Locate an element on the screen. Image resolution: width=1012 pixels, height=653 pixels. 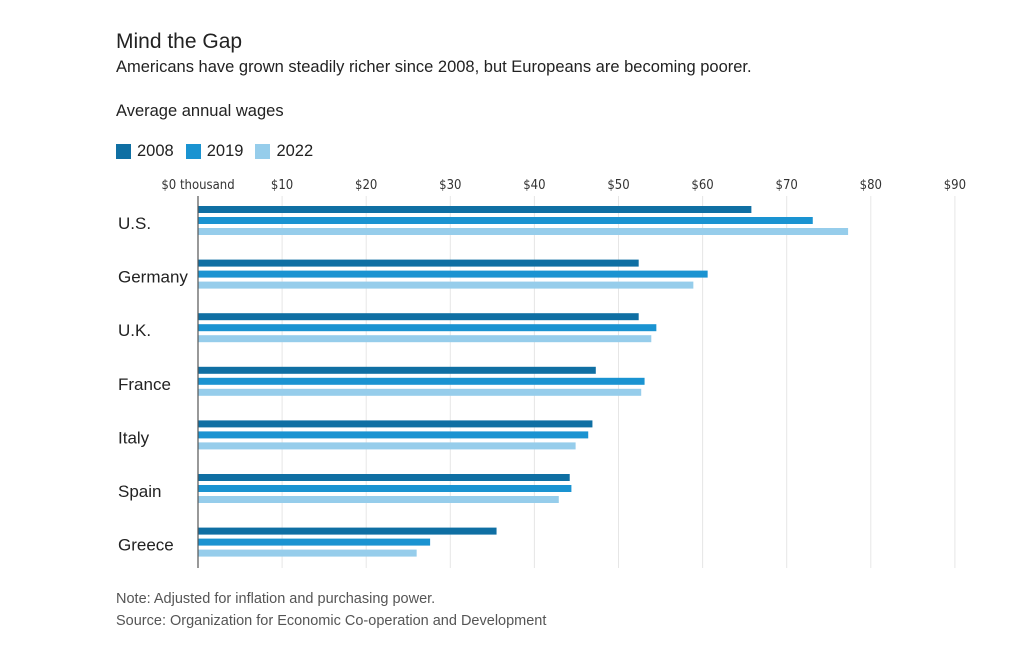
x-tick-label: $40 is located at coordinates (534, 185).